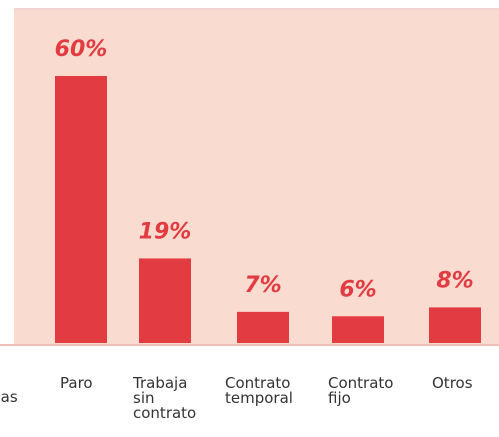 This screenshot has height=437, width=499. Describe the element at coordinates (357, 289) in the screenshot. I see `value-label: 6%` at that location.